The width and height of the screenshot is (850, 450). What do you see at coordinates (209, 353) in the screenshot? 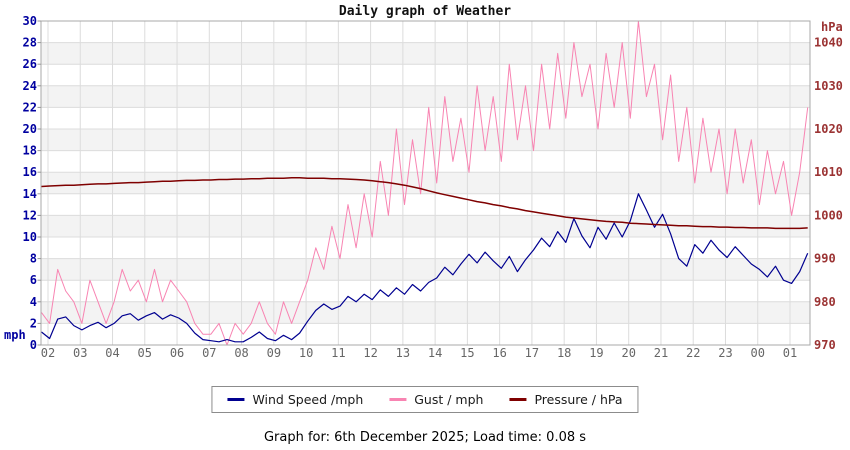
I see `x-axis-label: 07` at bounding box center [209, 353].